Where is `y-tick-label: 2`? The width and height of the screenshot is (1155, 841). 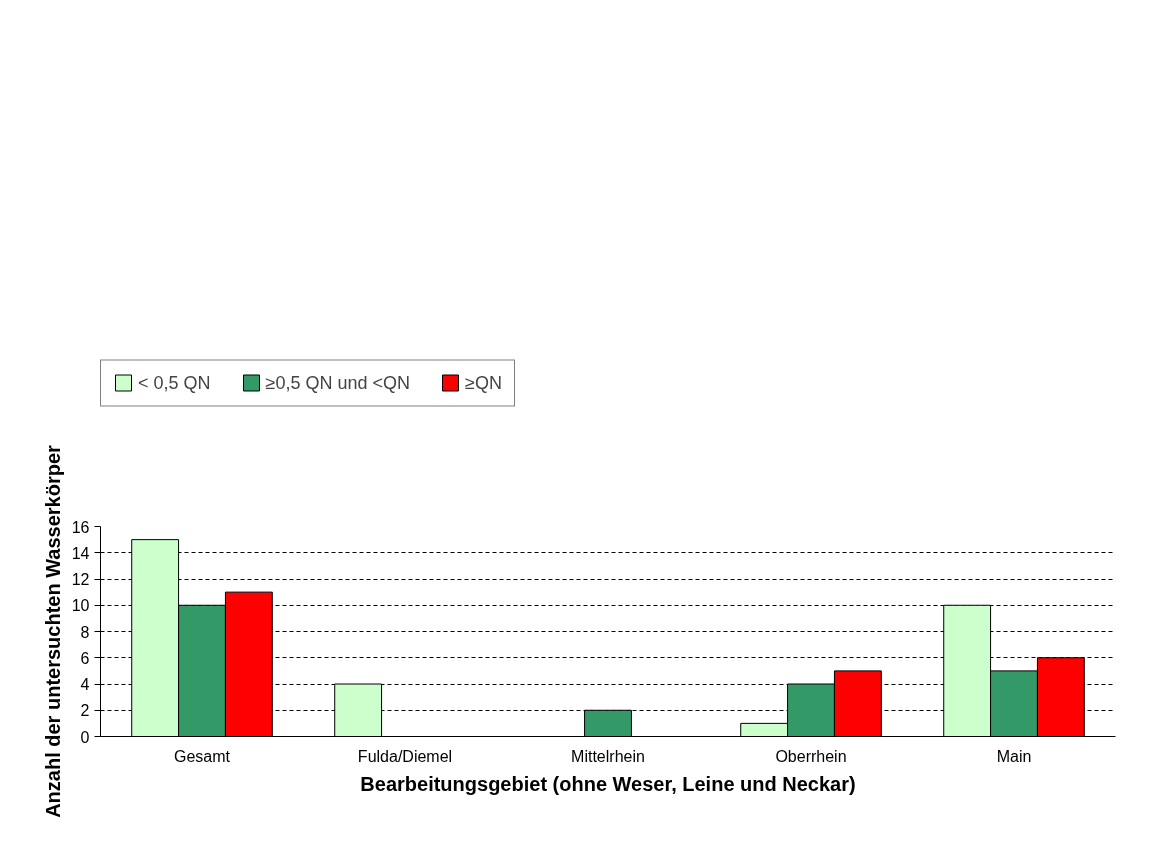 y-tick-label: 2 is located at coordinates (85, 711).